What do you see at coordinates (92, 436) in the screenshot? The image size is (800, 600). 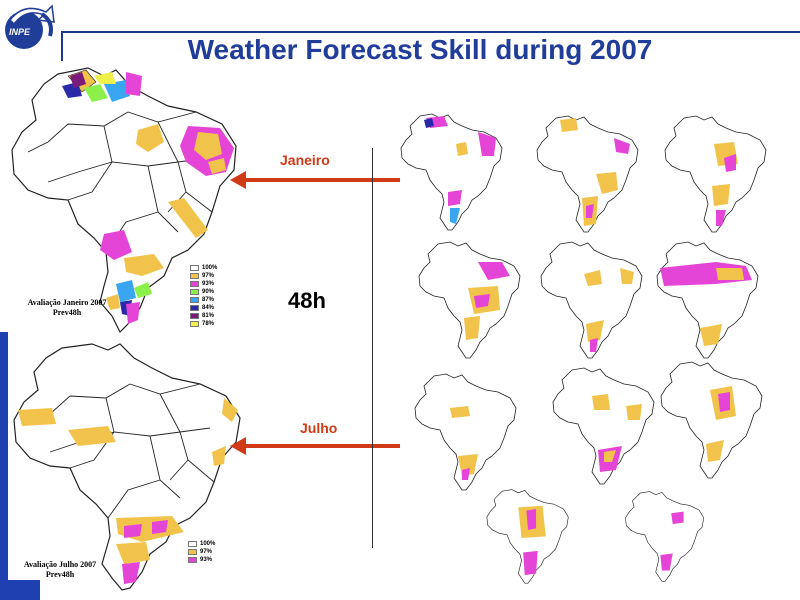 I see `region-acre-yellow` at bounding box center [92, 436].